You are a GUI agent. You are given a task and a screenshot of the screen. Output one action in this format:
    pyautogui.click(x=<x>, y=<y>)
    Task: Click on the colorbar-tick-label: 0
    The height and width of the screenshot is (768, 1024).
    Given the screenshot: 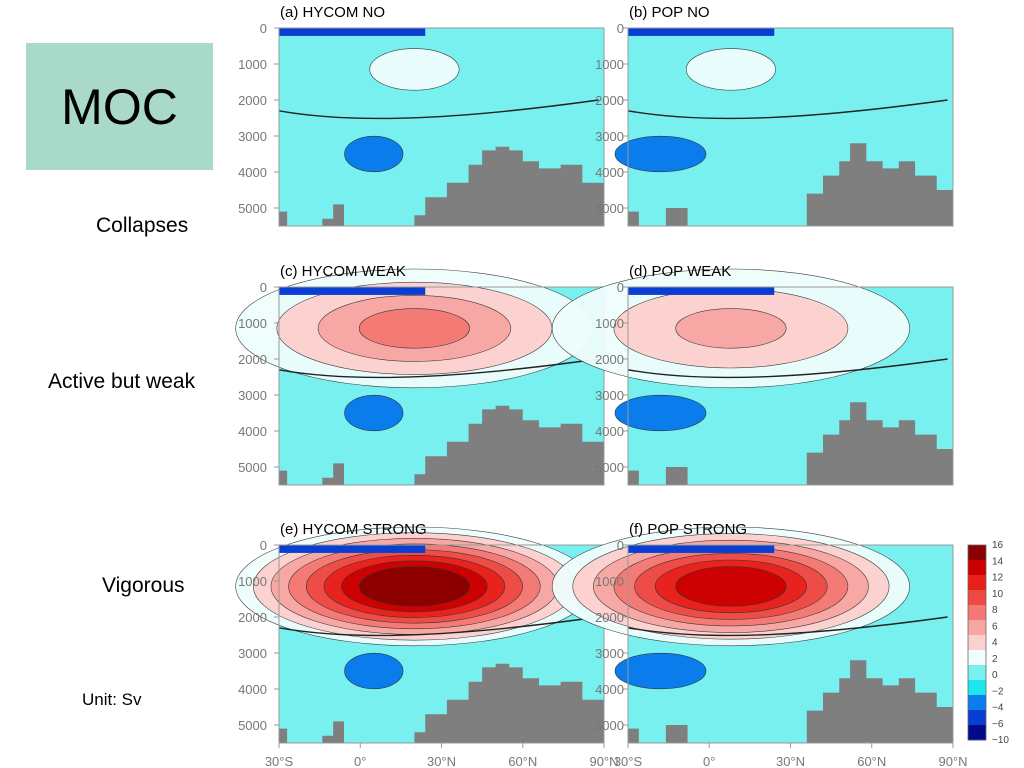 What is the action you would take?
    pyautogui.click(x=995, y=675)
    